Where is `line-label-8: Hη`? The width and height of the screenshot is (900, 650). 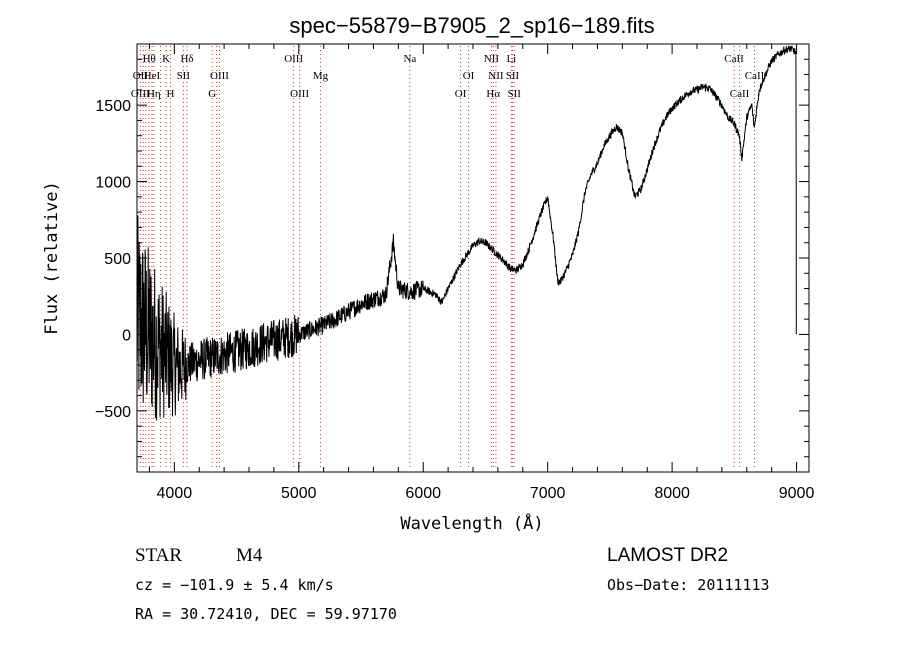
line-label-8: Hη is located at coordinates (154, 94).